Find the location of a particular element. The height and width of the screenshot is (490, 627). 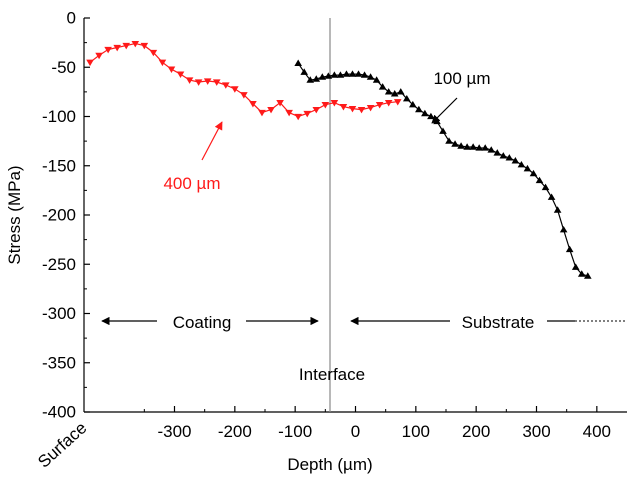

y-axis-title: Stress (MPa) is located at coordinates (14, 214).